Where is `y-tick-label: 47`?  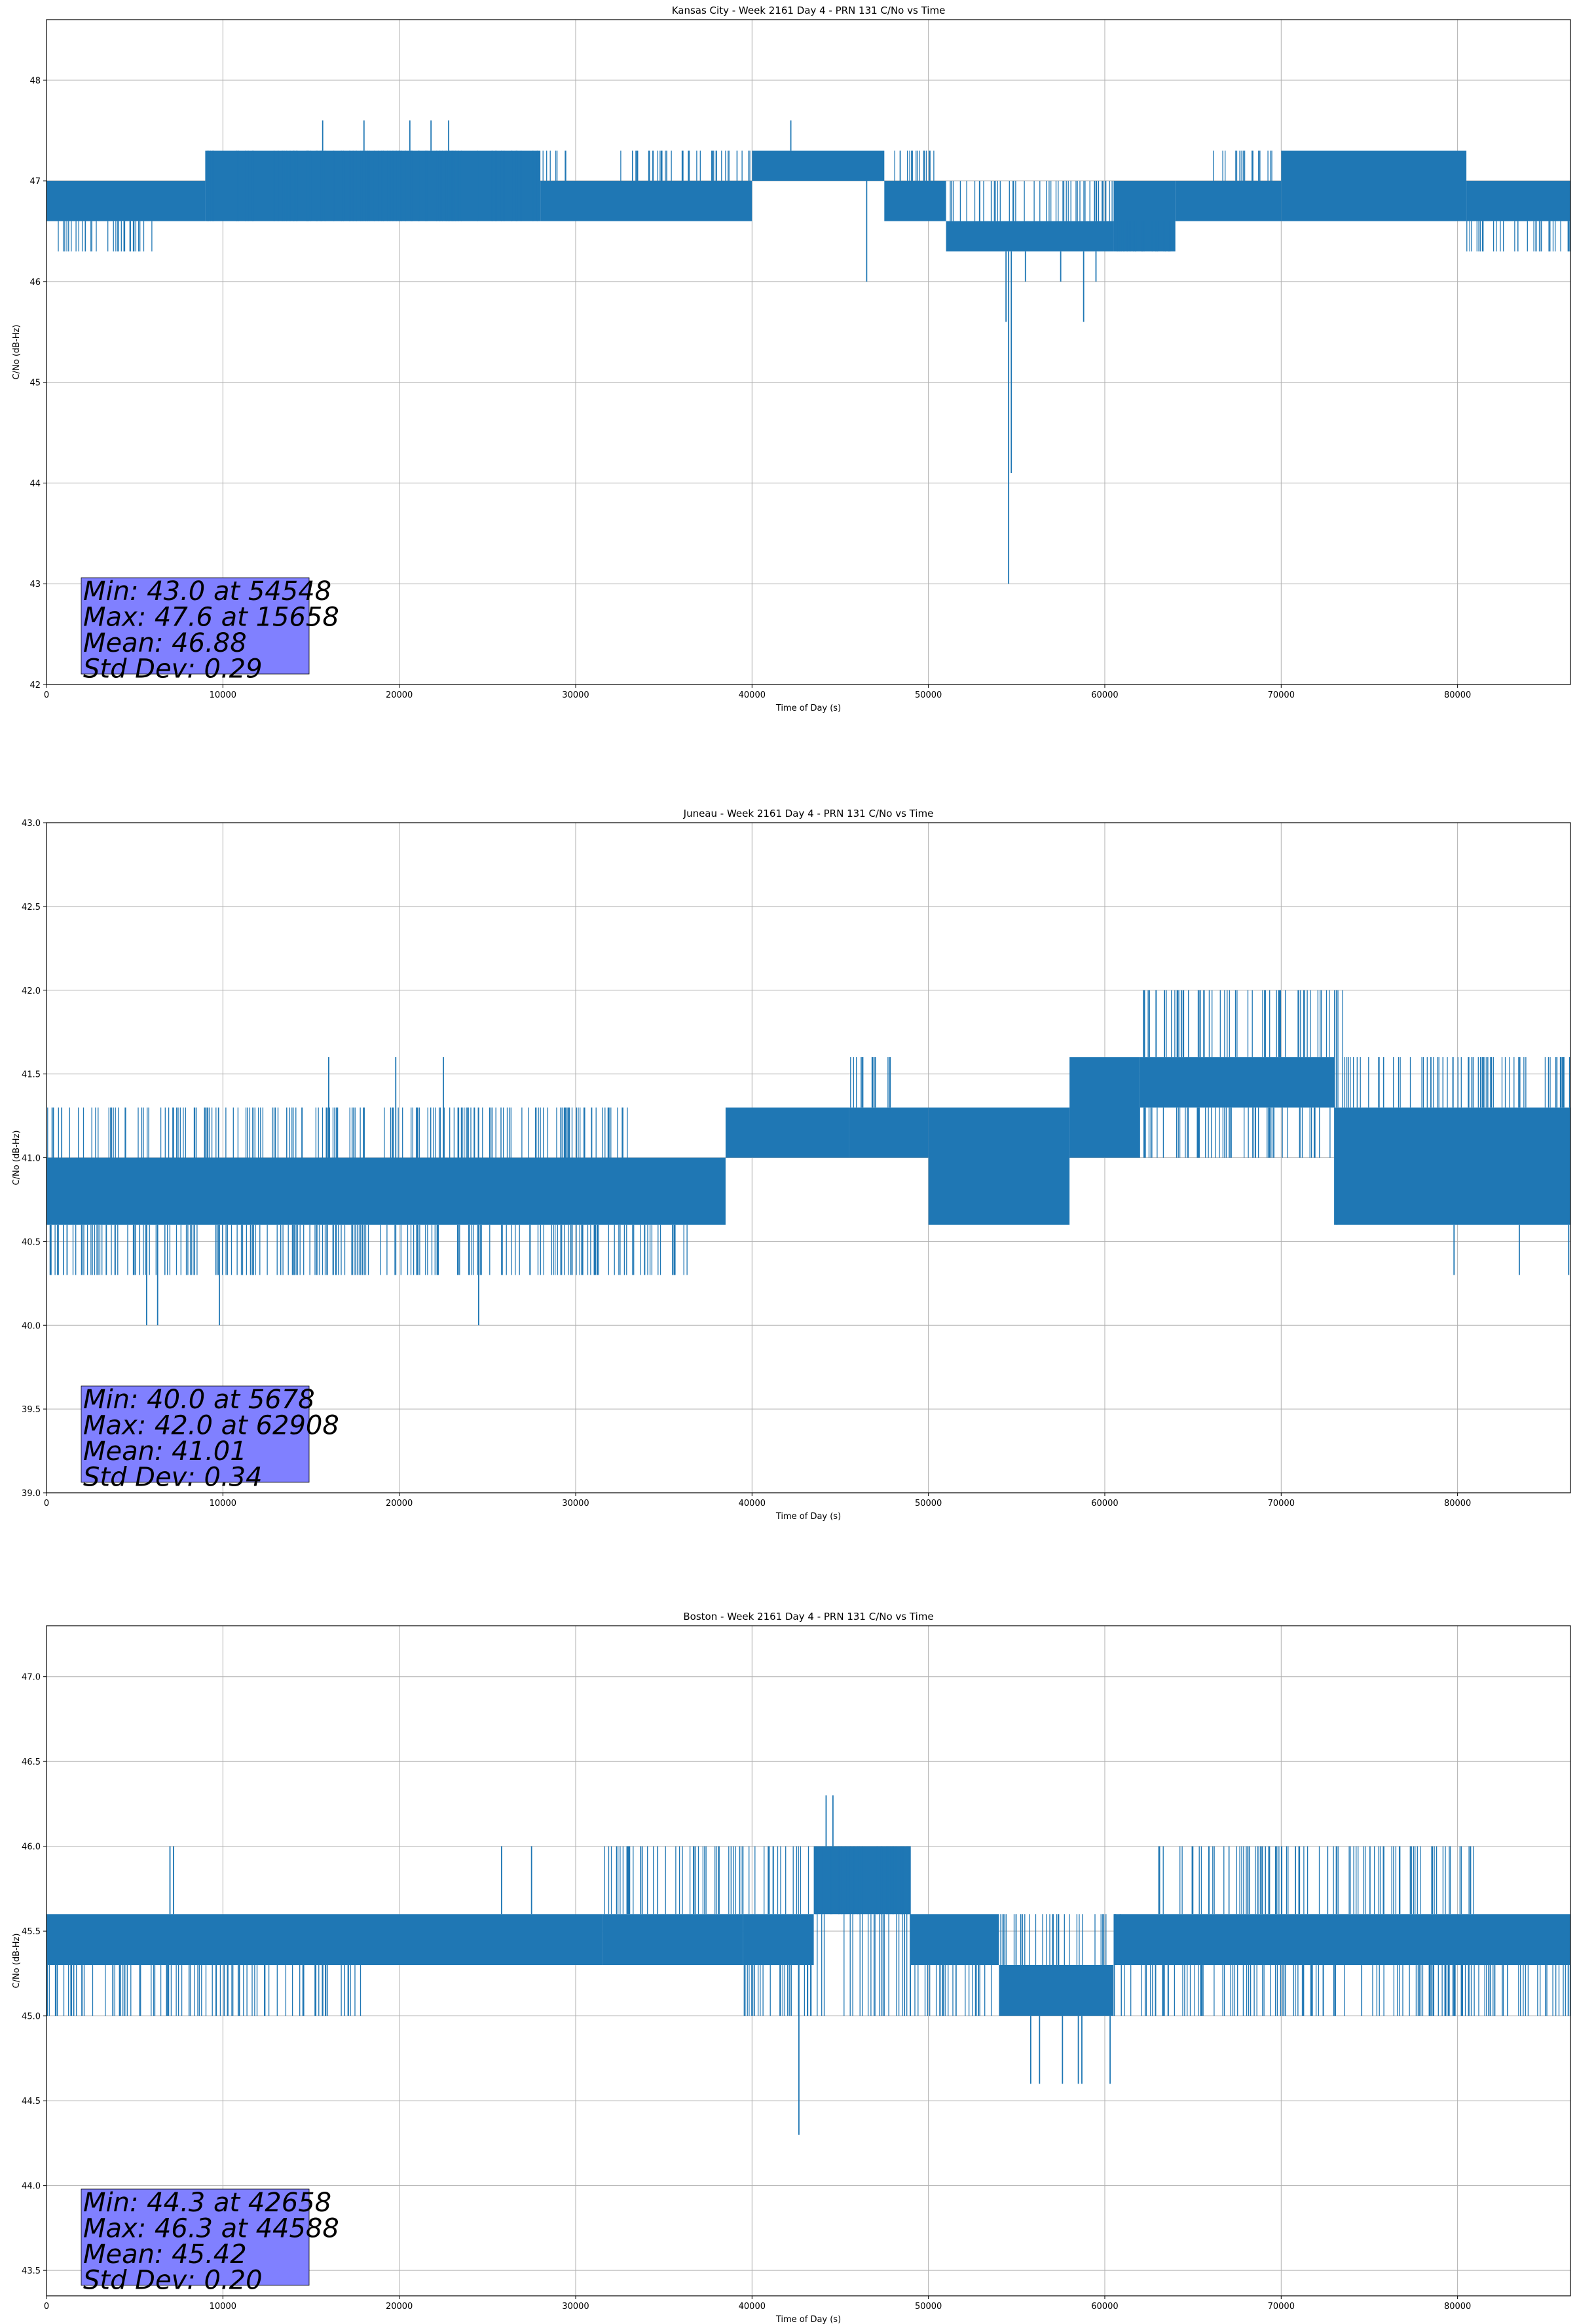
y-tick-label: 47 is located at coordinates (35, 182).